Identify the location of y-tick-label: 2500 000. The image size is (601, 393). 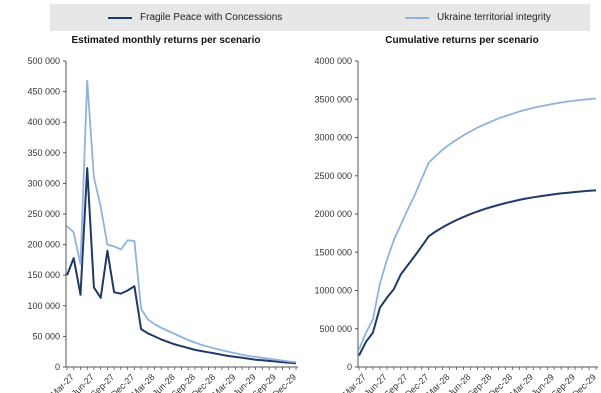
(333, 176).